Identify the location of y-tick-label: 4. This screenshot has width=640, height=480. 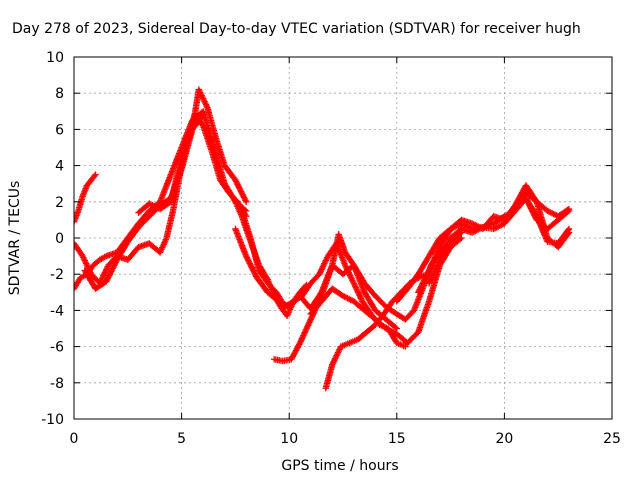
(59, 167).